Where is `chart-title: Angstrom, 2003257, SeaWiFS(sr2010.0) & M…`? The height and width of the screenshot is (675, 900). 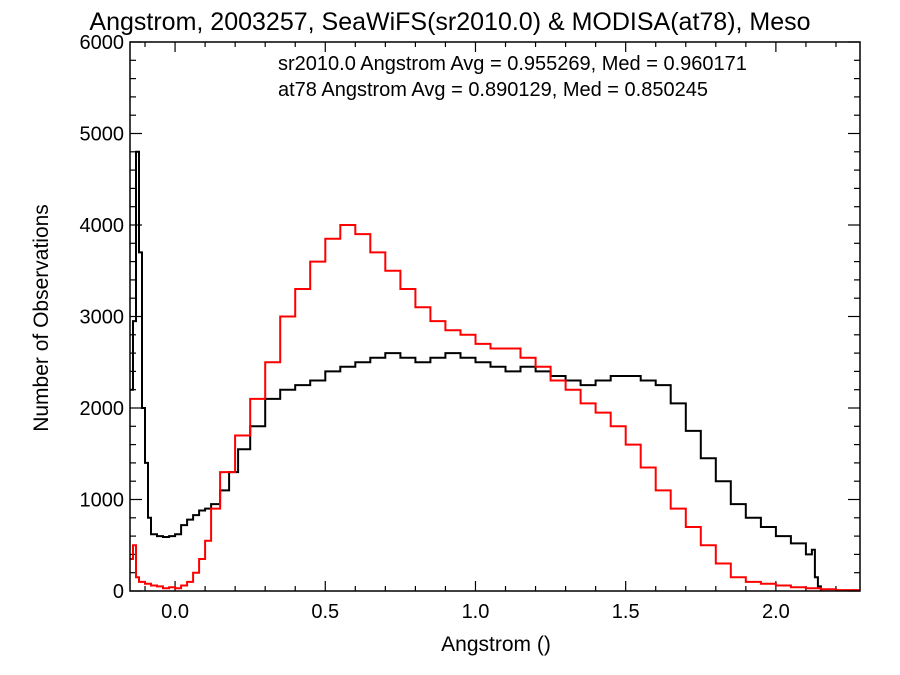 chart-title: Angstrom, 2003257, SeaWiFS(sr2010.0) & M… is located at coordinates (449, 22).